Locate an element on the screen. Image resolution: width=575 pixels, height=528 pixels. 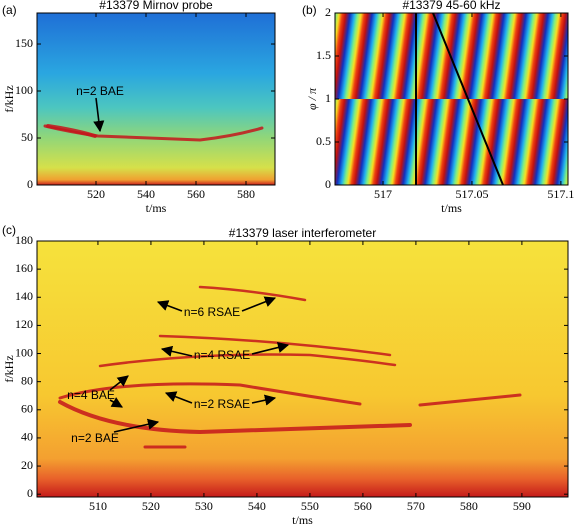
y-tick-label: 1 is located at coordinates (328, 98).